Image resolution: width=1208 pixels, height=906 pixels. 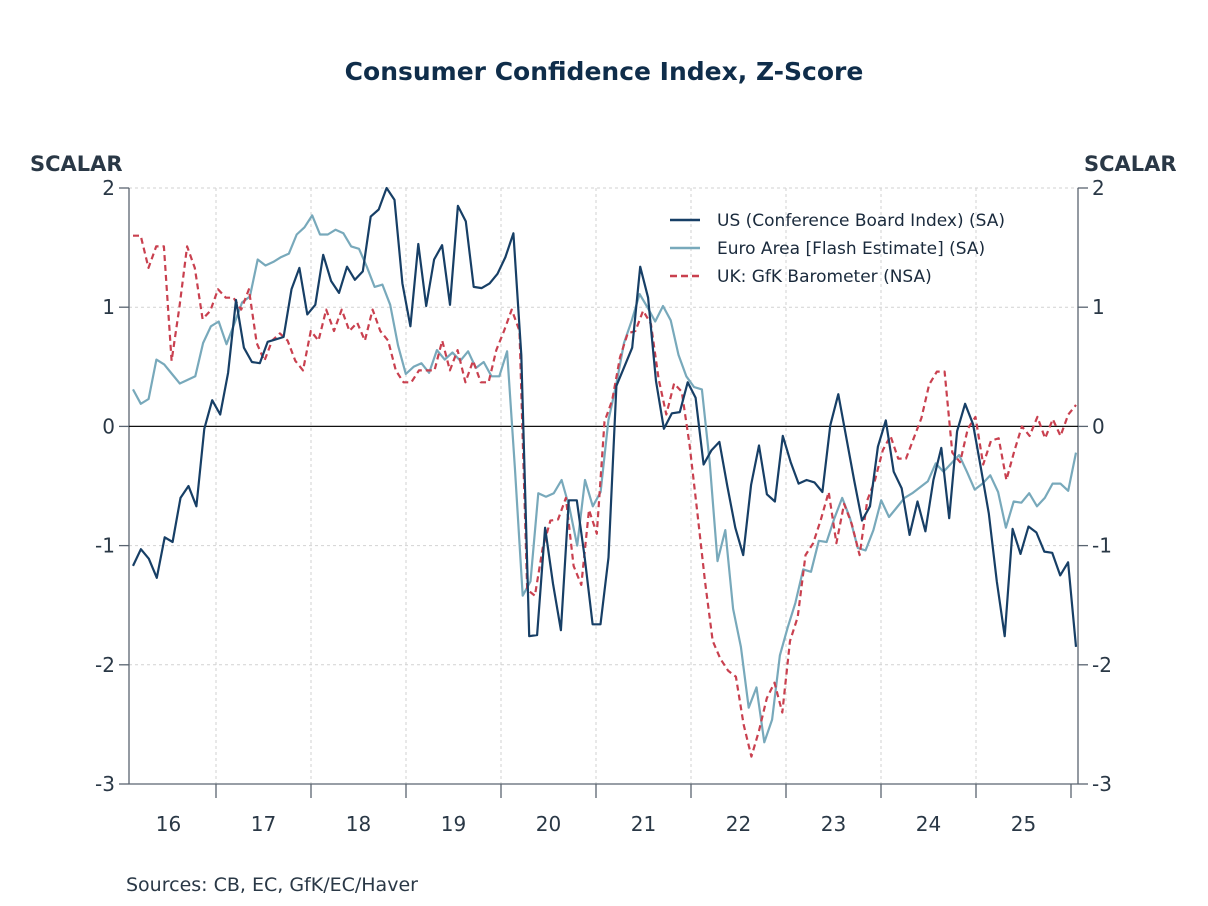 What do you see at coordinates (738, 824) in the screenshot?
I see `x-tick-label: 22` at bounding box center [738, 824].